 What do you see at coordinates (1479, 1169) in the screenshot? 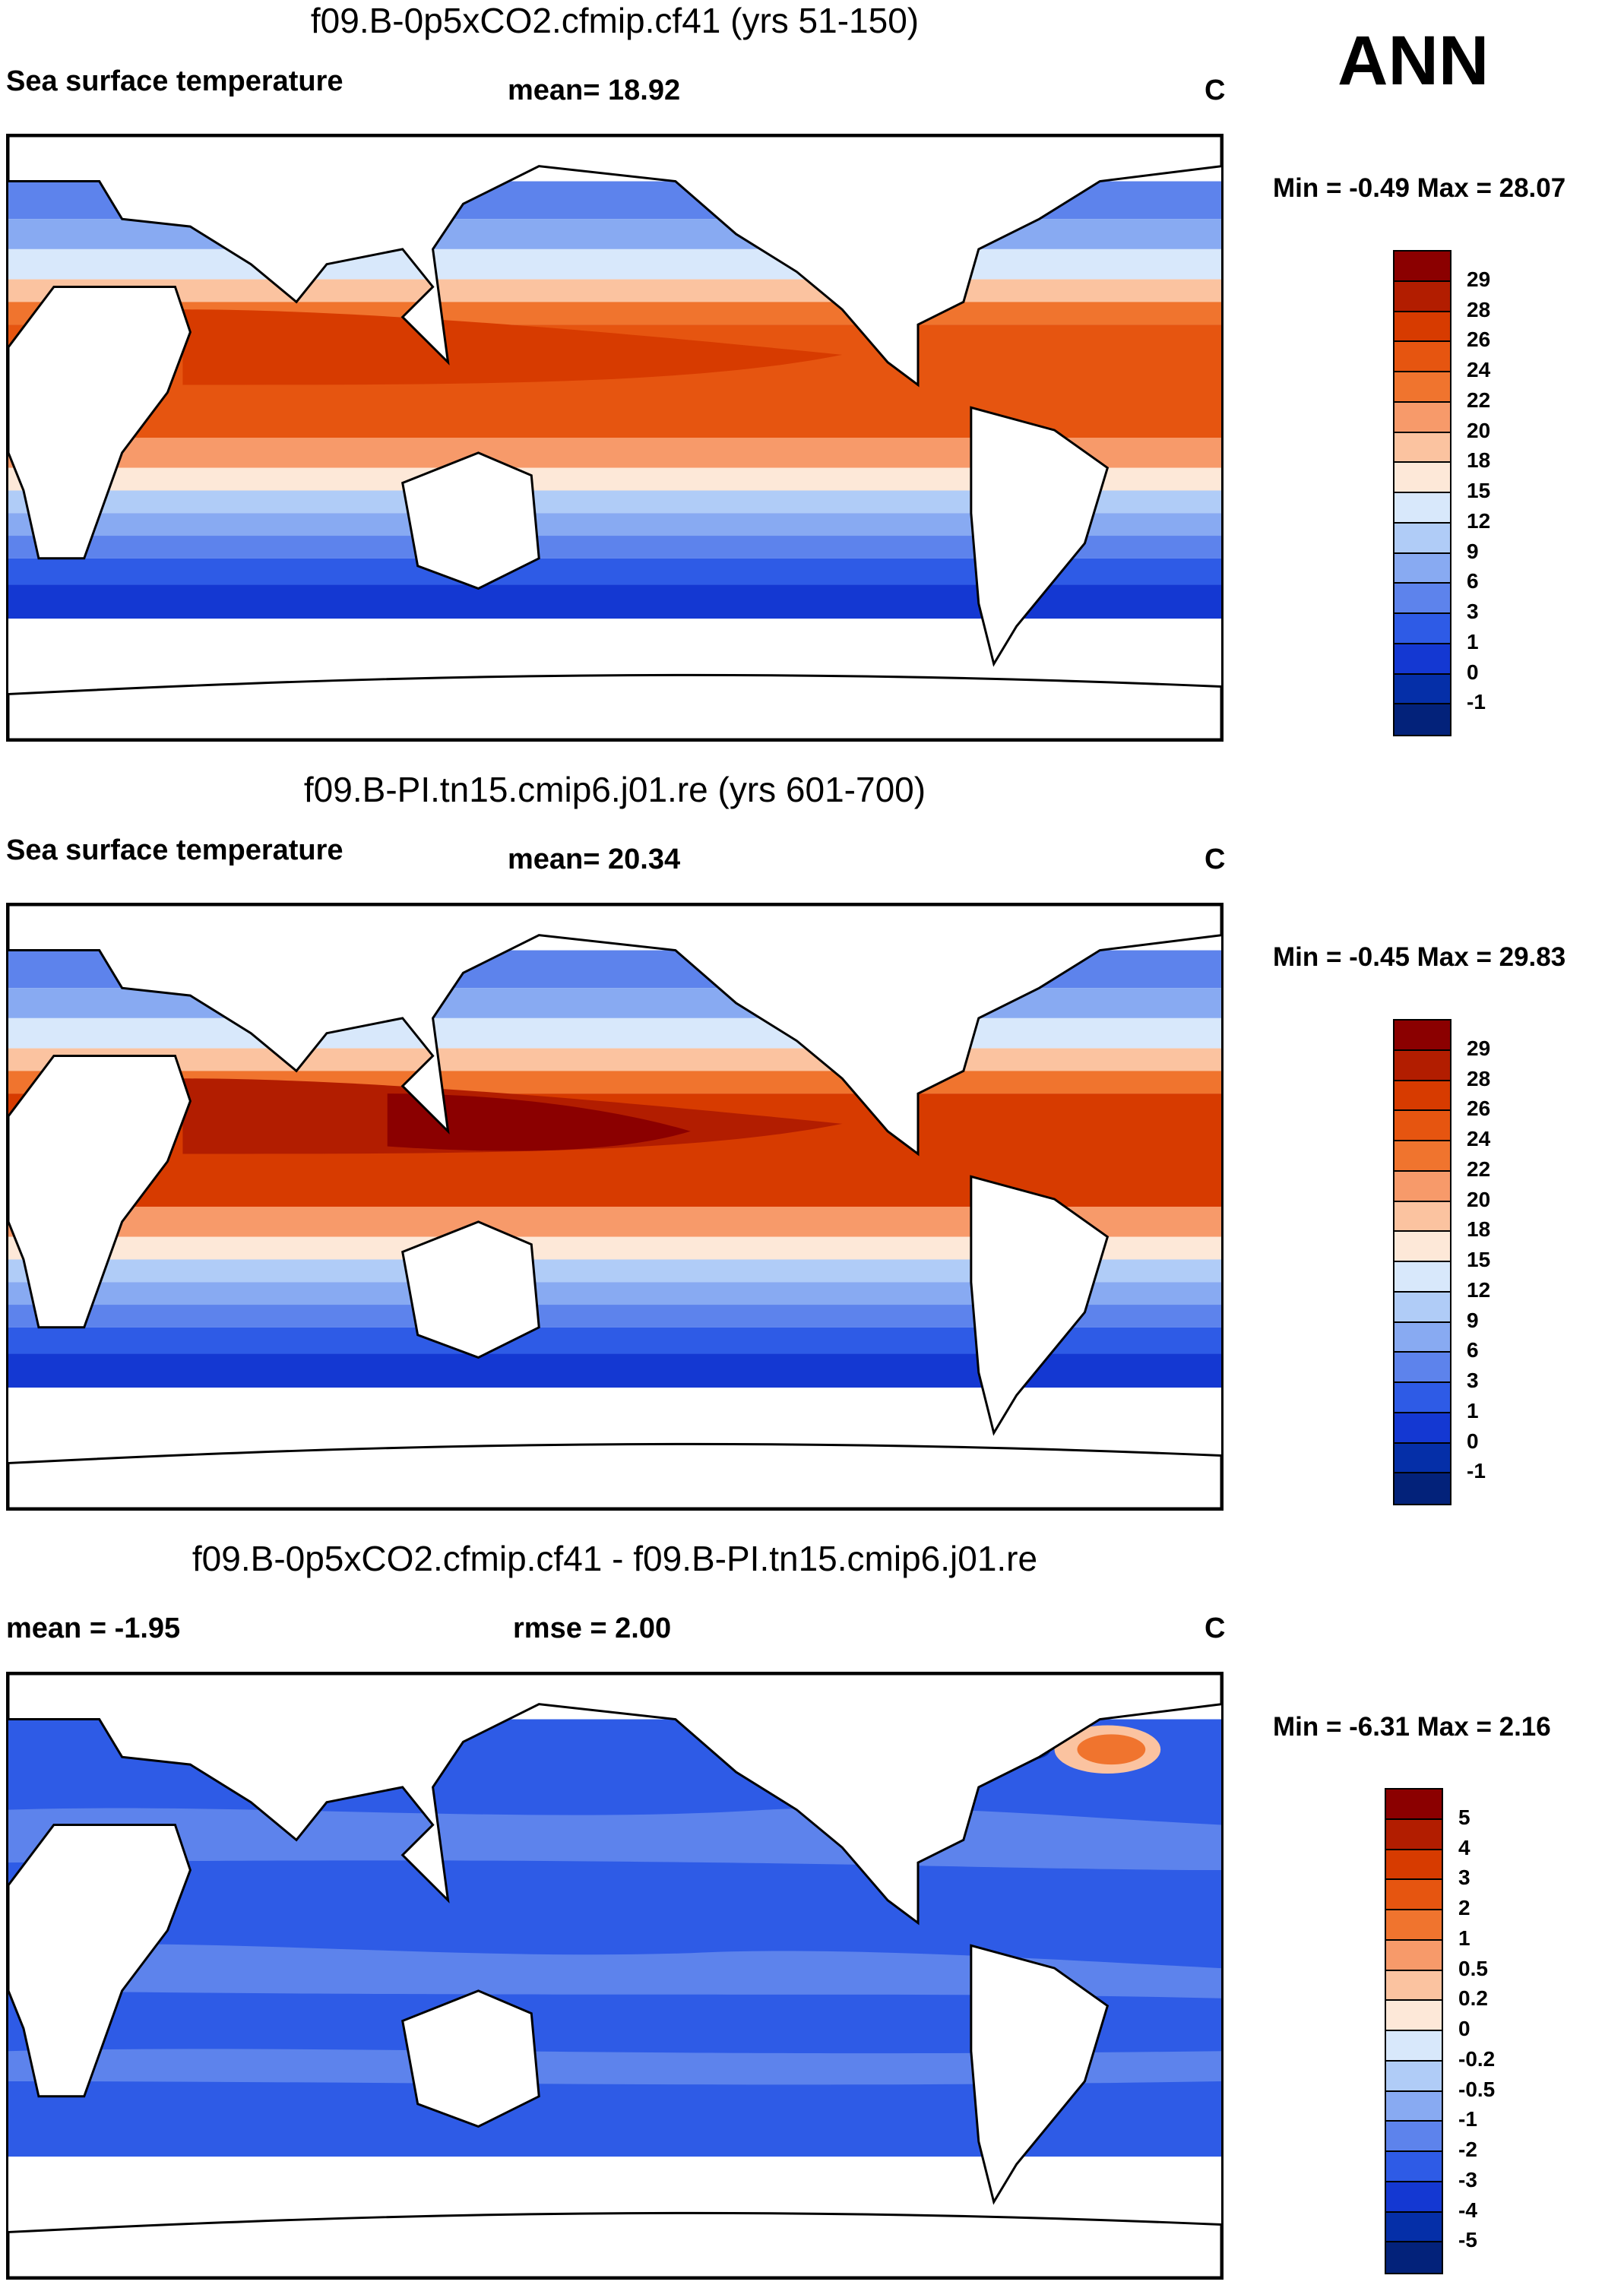
I see `panel2-tick-label: 22` at bounding box center [1479, 1169].